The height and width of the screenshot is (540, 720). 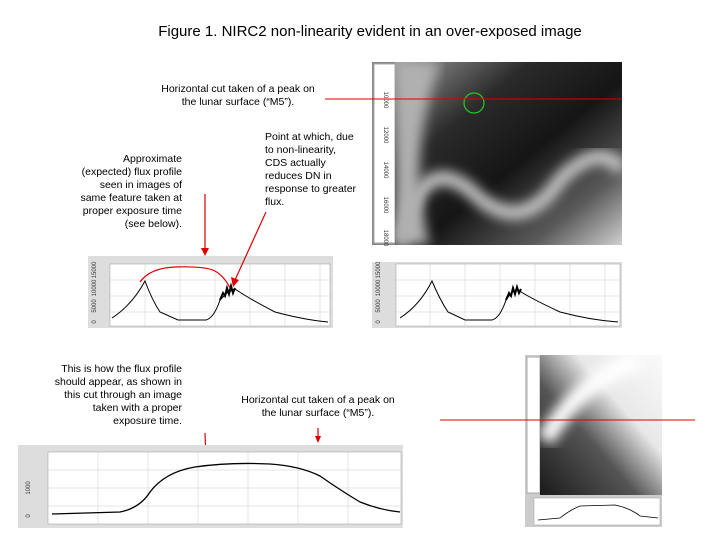 I want to click on image-ruler, so click(x=533, y=425).